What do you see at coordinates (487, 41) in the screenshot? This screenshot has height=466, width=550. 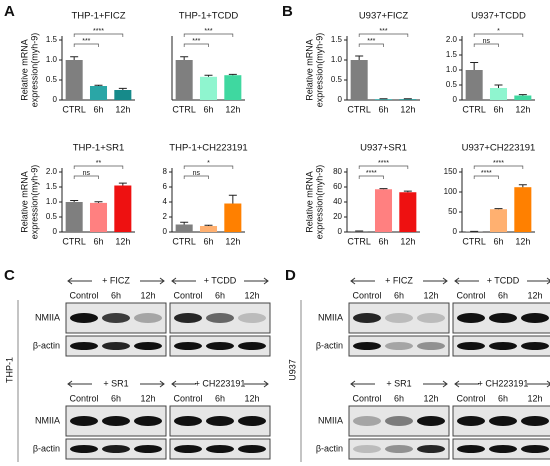 I see `significance-label: ns` at bounding box center [487, 41].